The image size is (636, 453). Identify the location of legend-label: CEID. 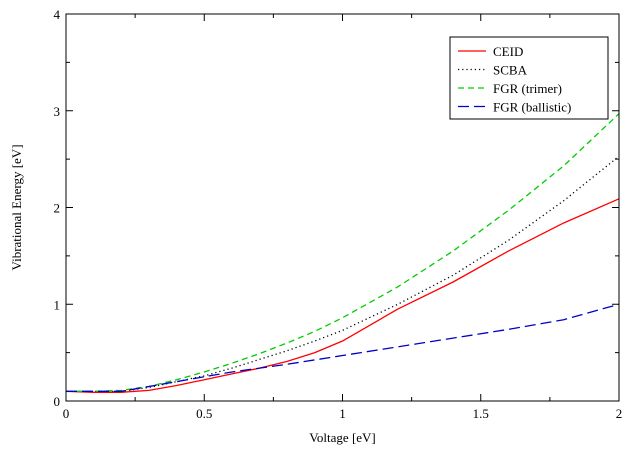
(508, 51).